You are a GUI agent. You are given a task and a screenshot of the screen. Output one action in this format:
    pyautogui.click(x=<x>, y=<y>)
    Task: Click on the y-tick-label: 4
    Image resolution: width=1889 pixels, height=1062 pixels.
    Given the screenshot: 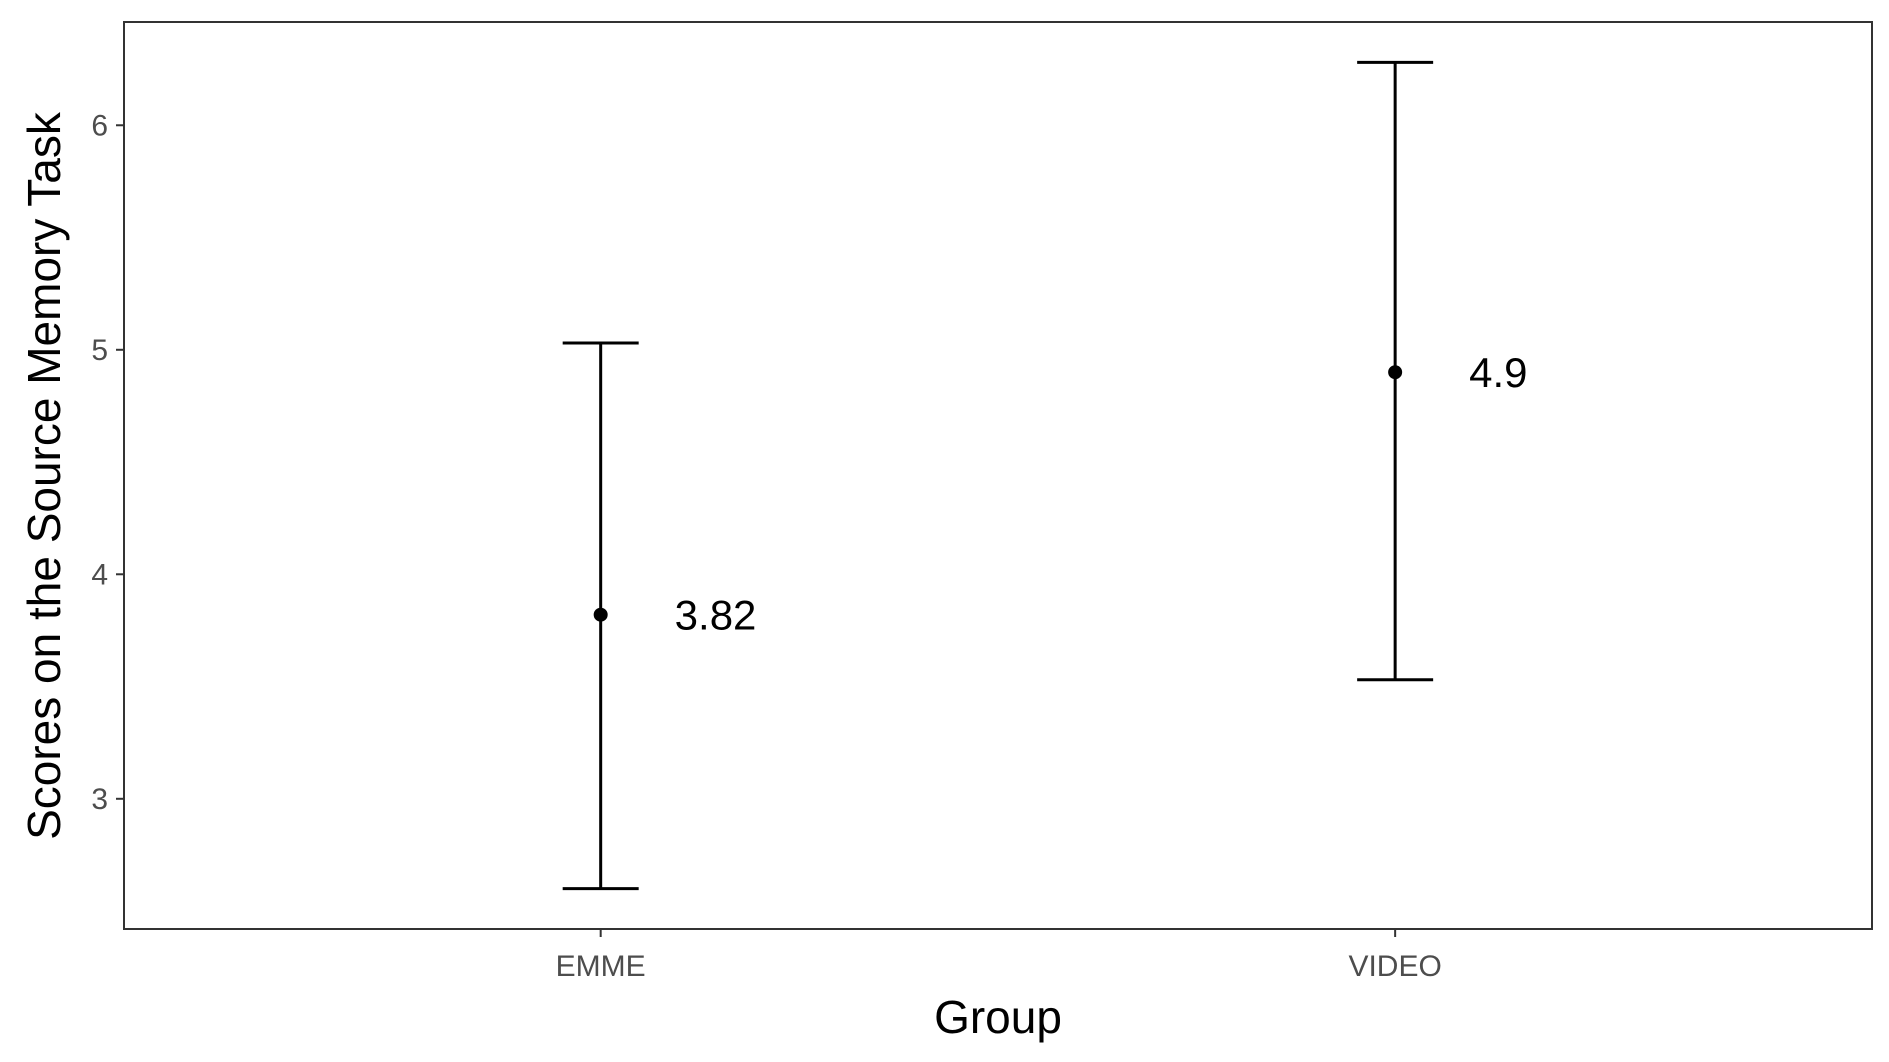 What is the action you would take?
    pyautogui.click(x=99, y=574)
    